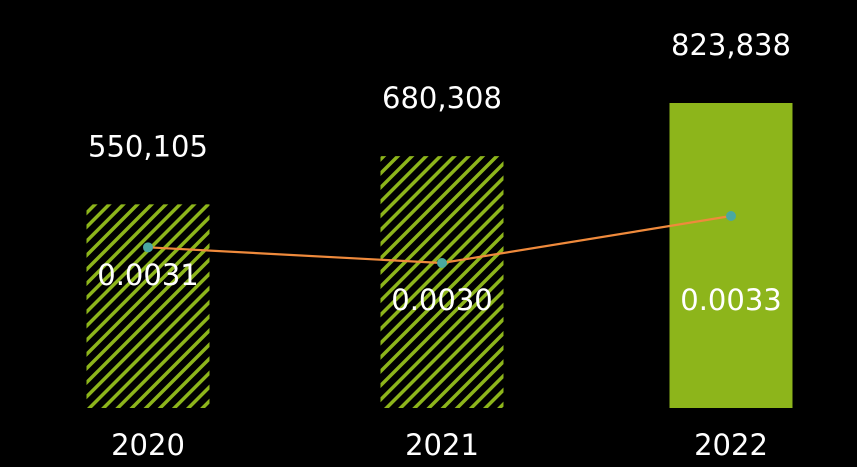 Image resolution: width=857 pixels, height=467 pixels. Describe the element at coordinates (730, 300) in the screenshot. I see `line-value-label: 0.0033` at that location.